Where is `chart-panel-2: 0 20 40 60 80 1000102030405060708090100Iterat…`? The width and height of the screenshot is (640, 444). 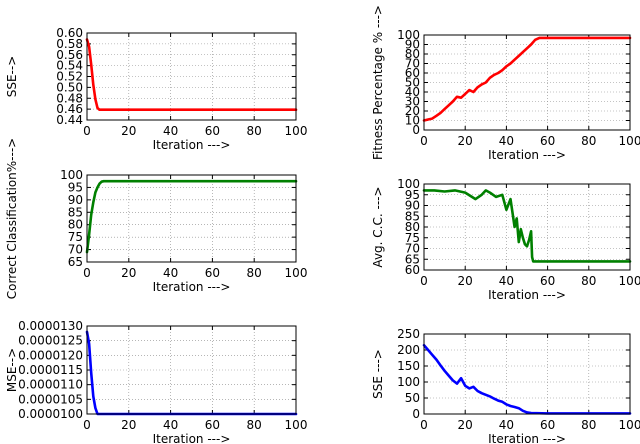
chart-panel-2: 0 20 40 60 80 1000102030405060708090100Iterat… is located at coordinates (505, 83).